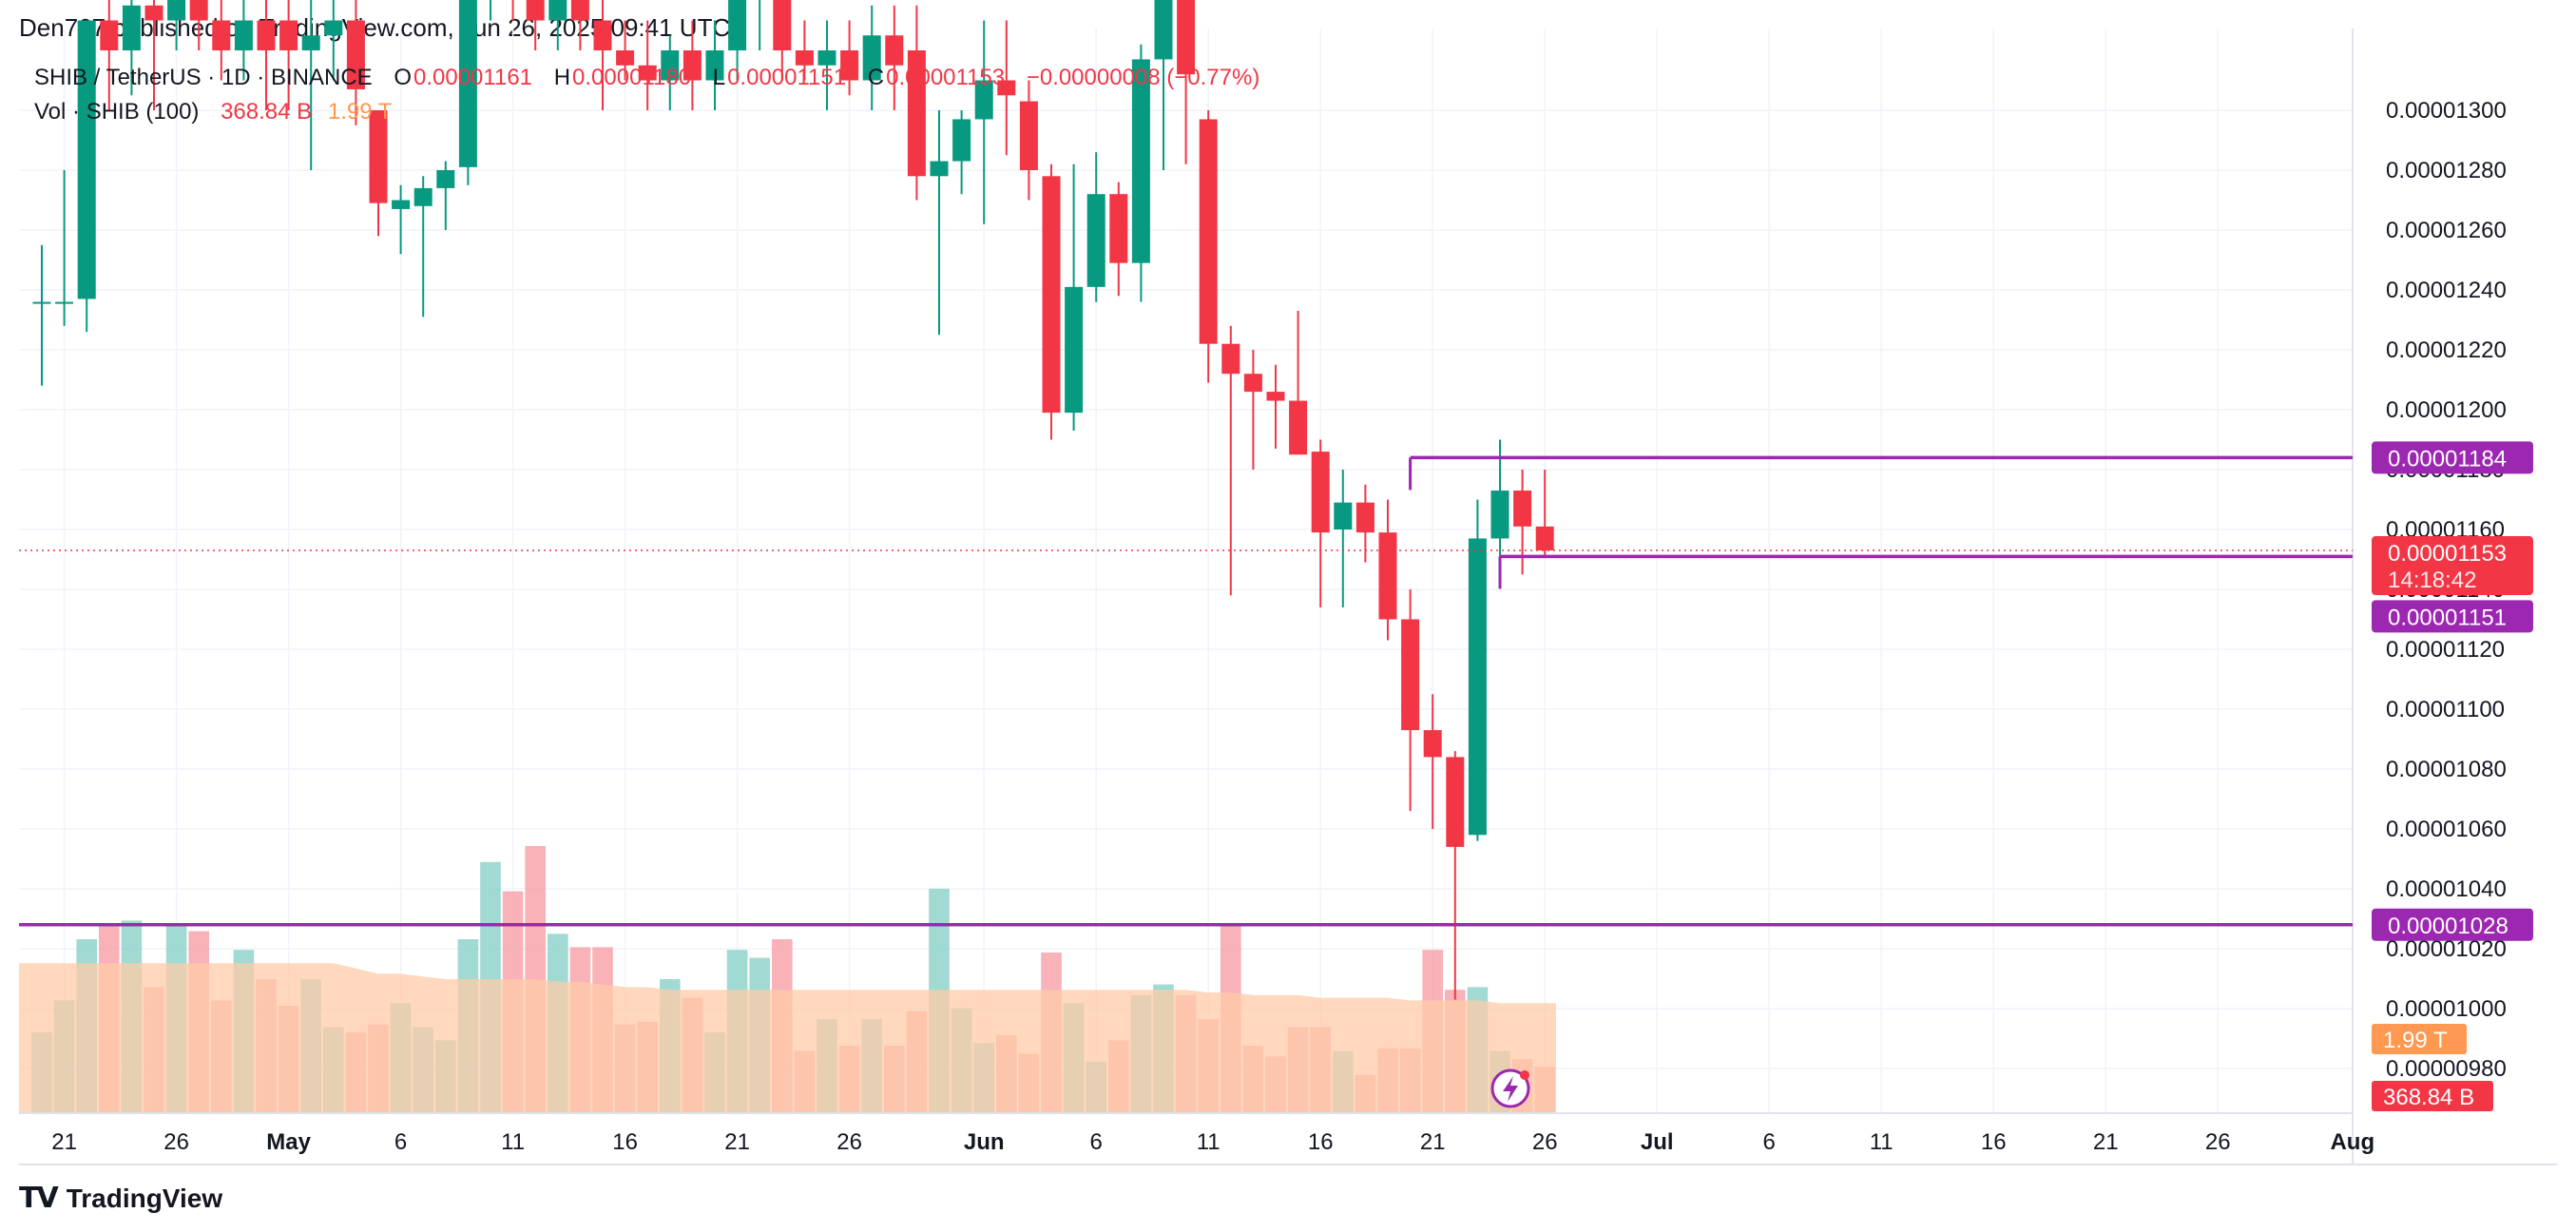 This screenshot has height=1232, width=2576. What do you see at coordinates (204, 77) in the screenshot?
I see `symbol-title: SHIB / TetherUS · 1D · BINANCE` at bounding box center [204, 77].